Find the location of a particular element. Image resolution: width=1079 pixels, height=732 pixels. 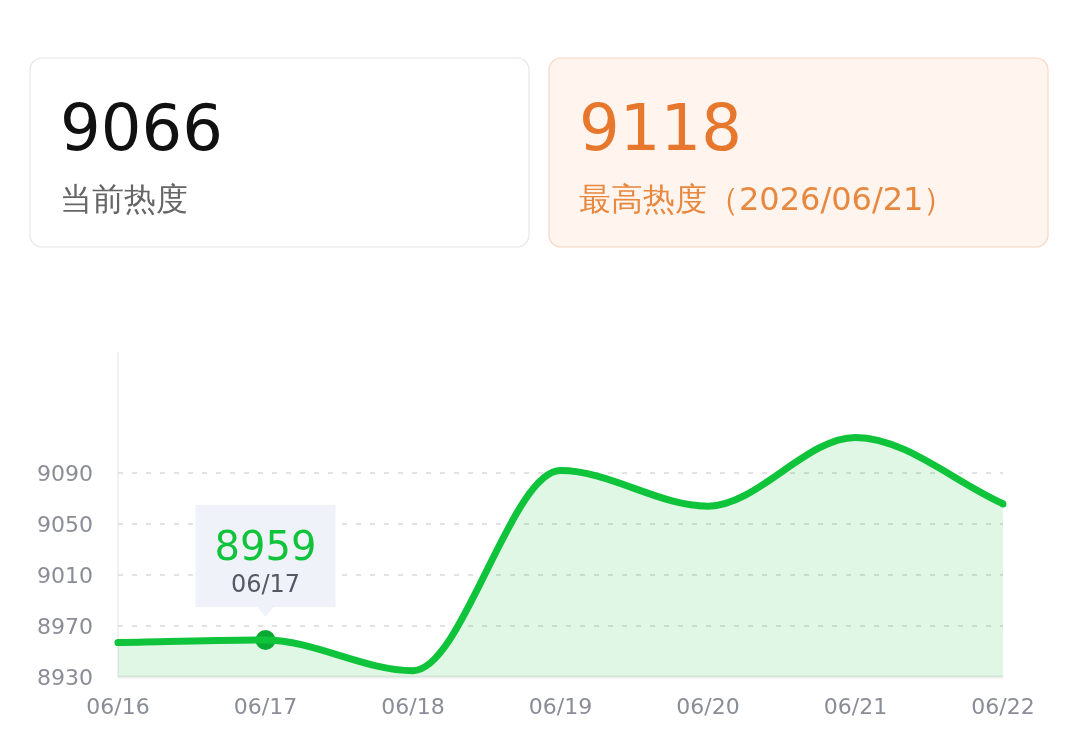

y-tick-label: 9010 is located at coordinates (65, 576).